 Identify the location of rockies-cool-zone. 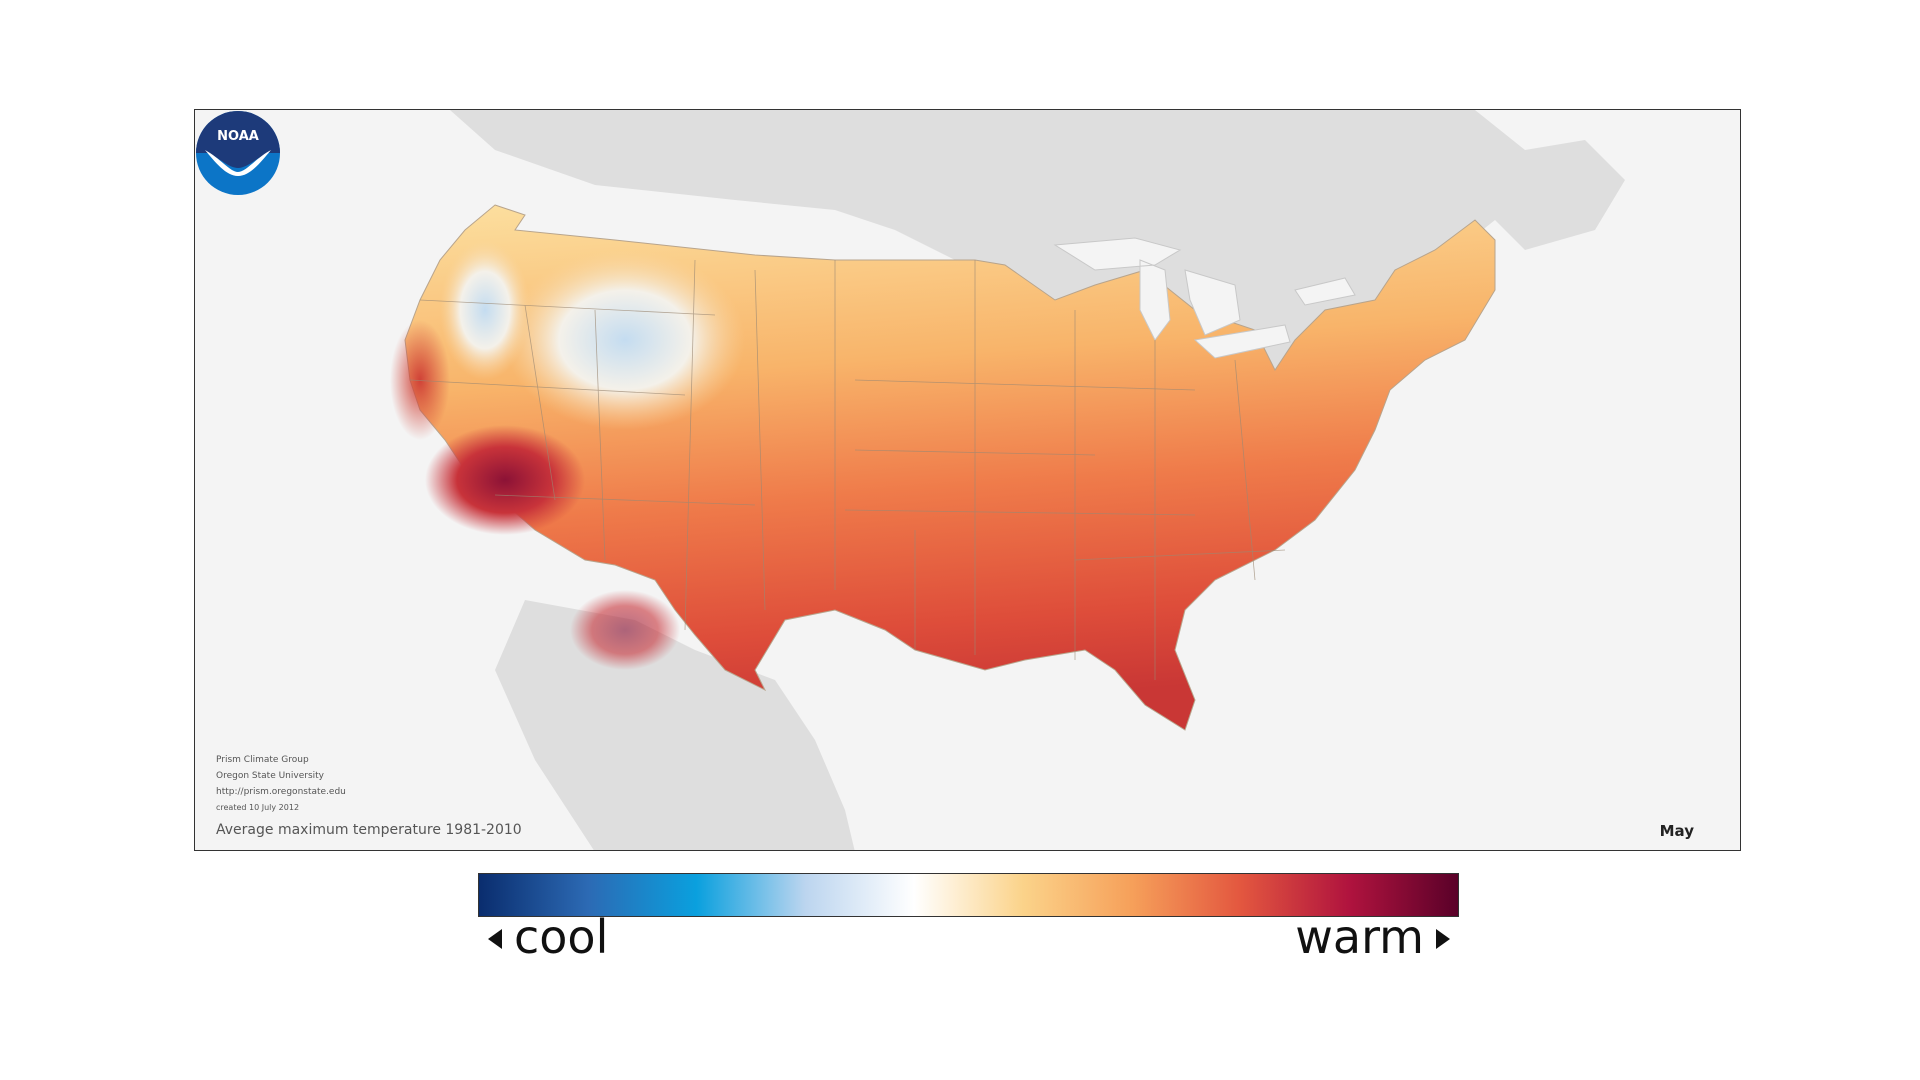
(625, 340).